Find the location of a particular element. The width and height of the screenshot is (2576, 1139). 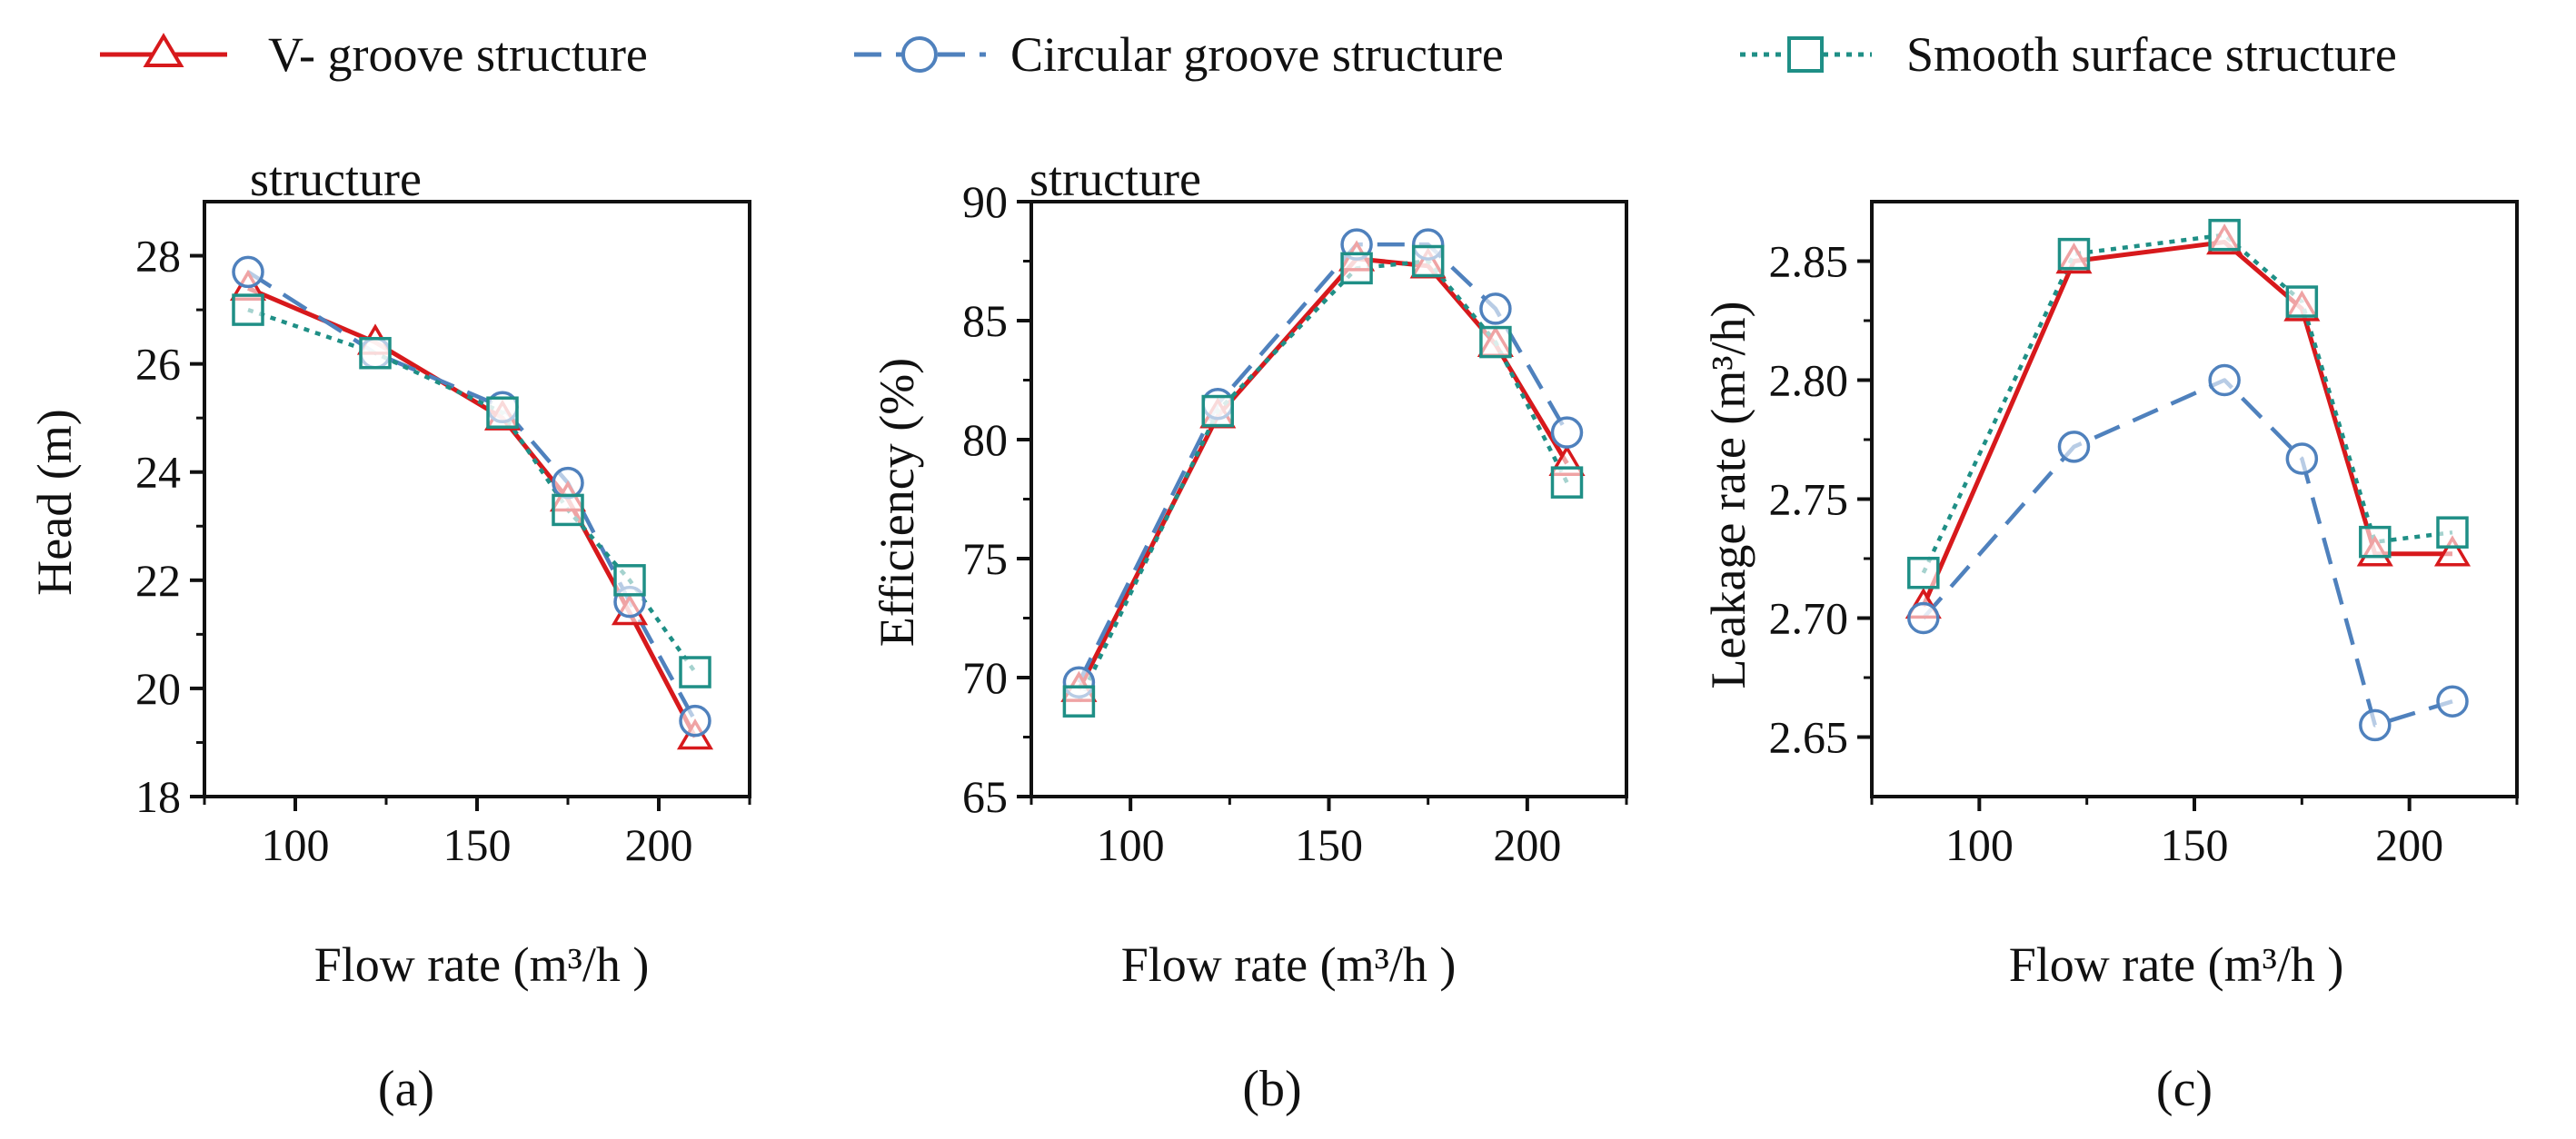

panel-c-tag: (c) is located at coordinates (2184, 1089).